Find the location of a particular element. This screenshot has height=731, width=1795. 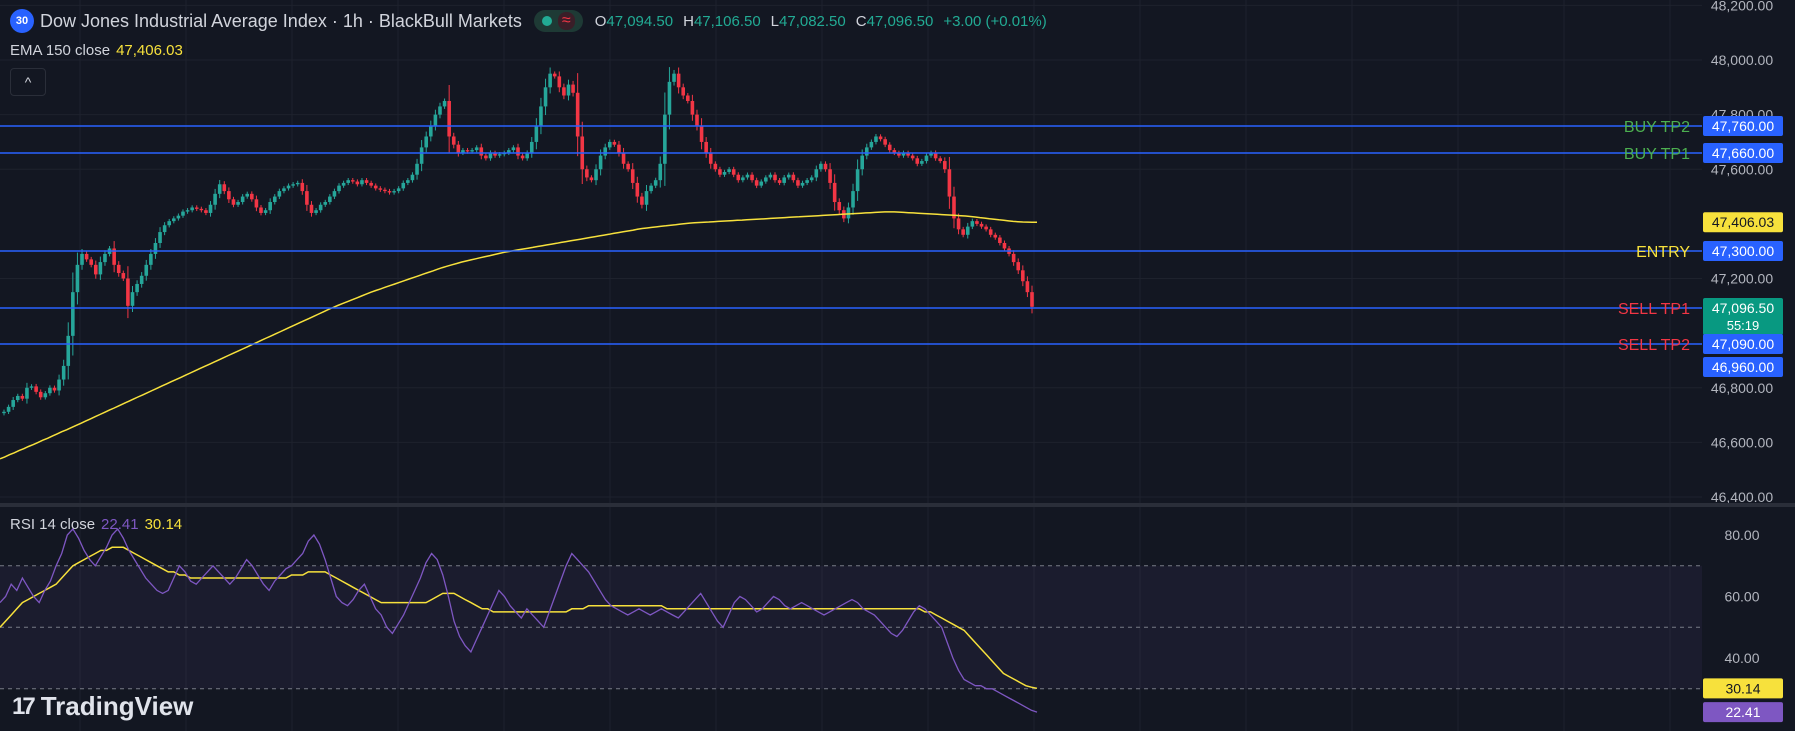

current-price-tag is located at coordinates (1743, 316).